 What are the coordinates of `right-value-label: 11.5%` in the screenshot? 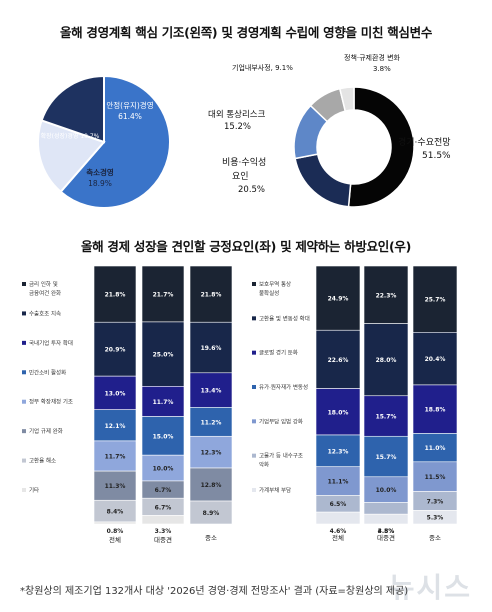 It's located at (435, 477).